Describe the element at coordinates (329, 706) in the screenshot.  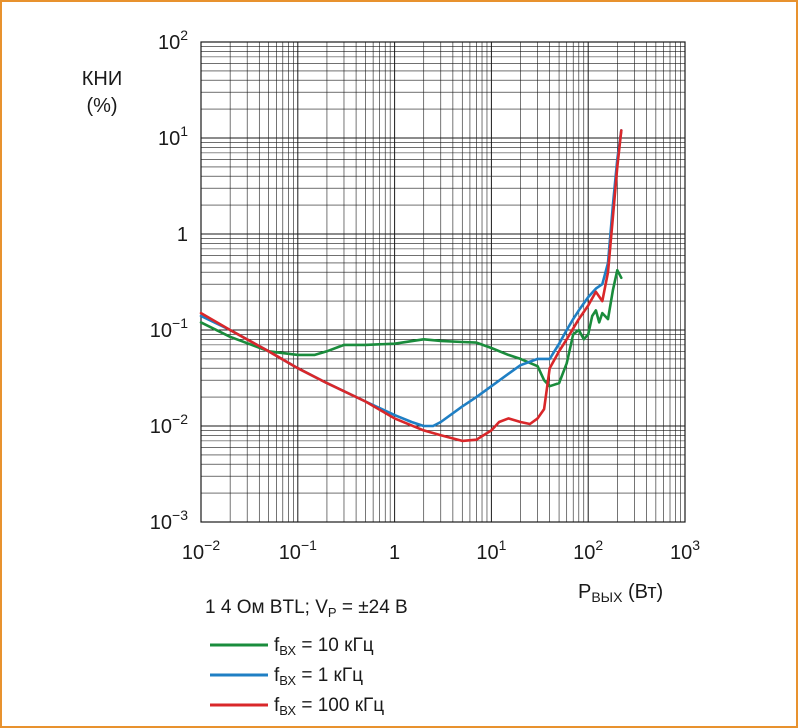
I see `legend-label-100khz: fВХ = 100 кГц` at that location.